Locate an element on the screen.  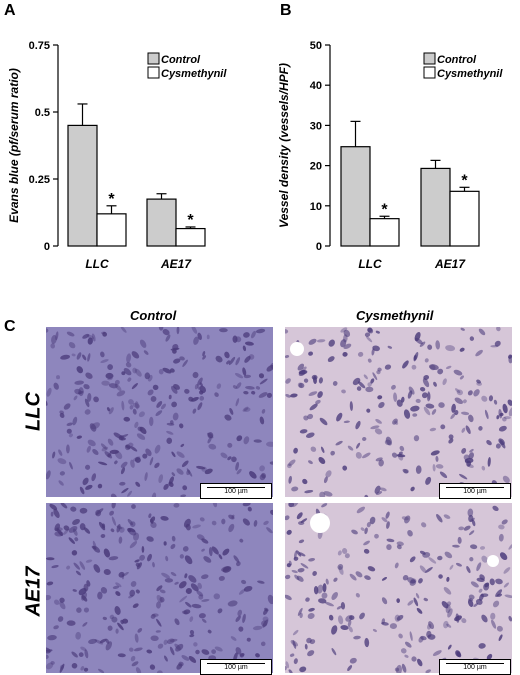
y-tick-label: 20 is located at coordinates (316, 167).